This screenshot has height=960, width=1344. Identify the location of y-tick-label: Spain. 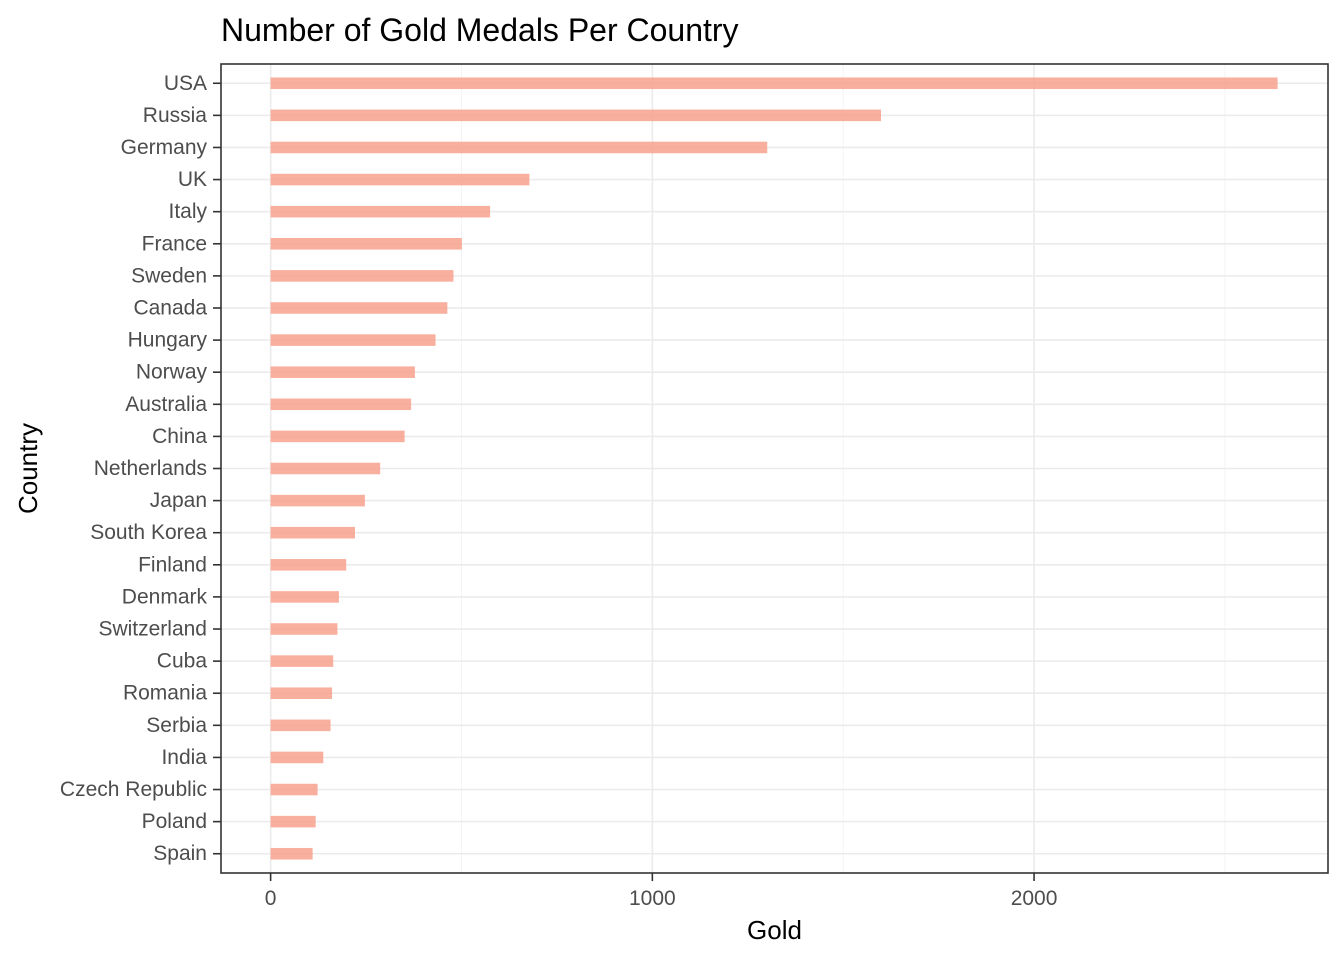
(180, 853).